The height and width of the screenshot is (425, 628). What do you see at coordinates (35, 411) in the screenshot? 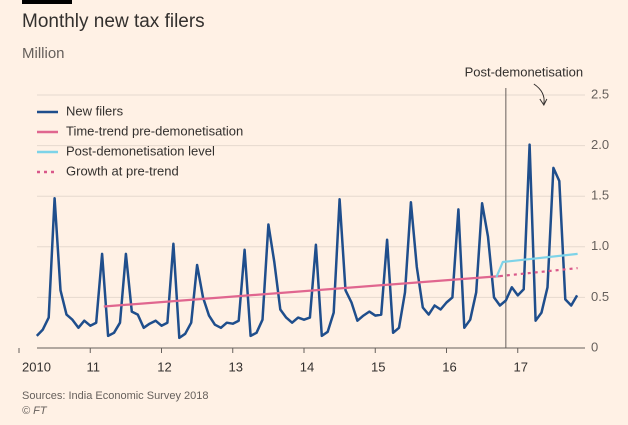
I see `credit: © FT` at bounding box center [35, 411].